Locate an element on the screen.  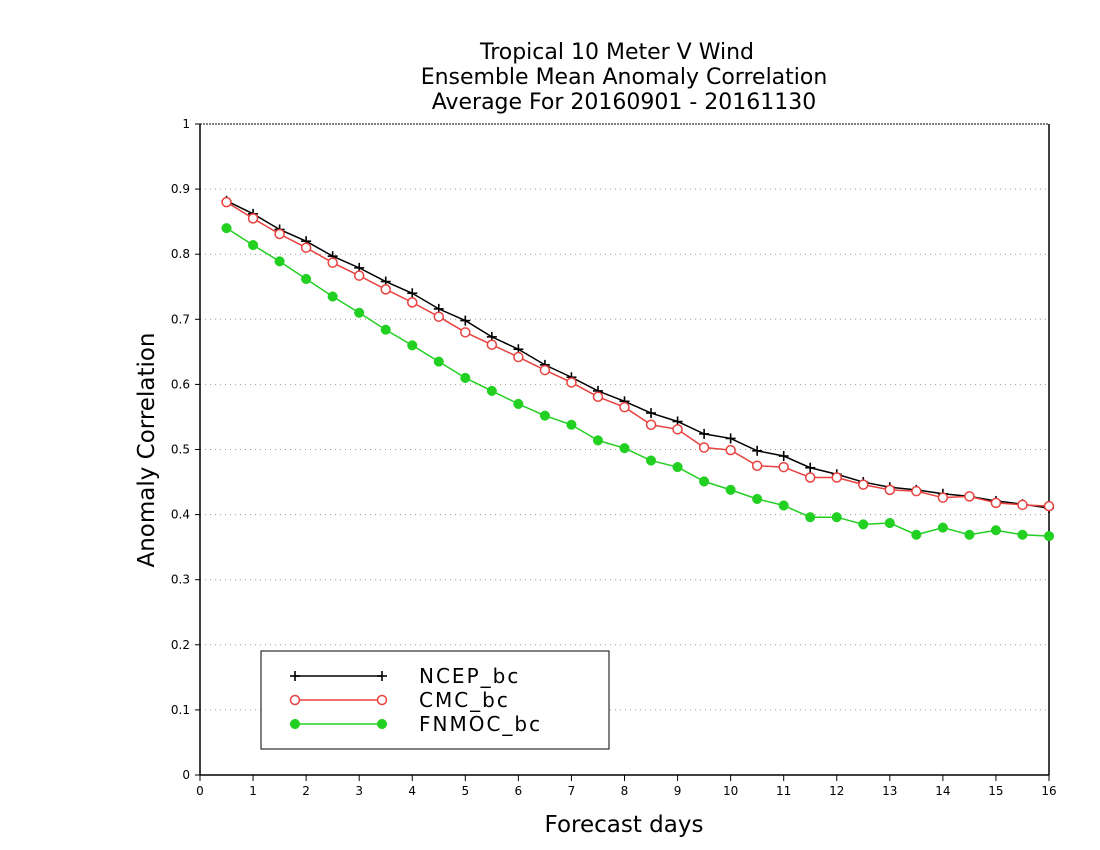
y-tick-label: 0.6 is located at coordinates (180, 384).